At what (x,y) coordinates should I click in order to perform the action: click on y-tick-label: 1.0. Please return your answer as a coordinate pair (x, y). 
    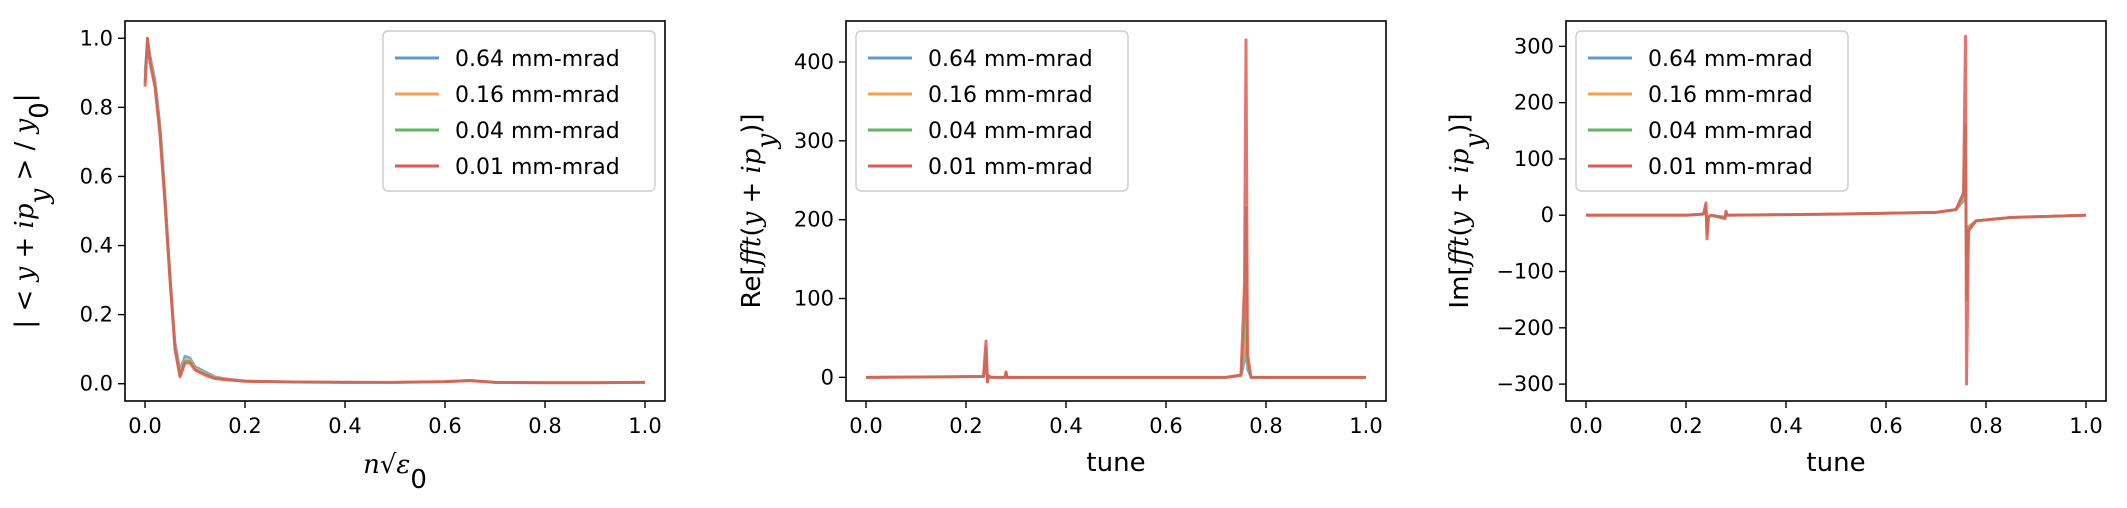
    Looking at the image, I should click on (96, 38).